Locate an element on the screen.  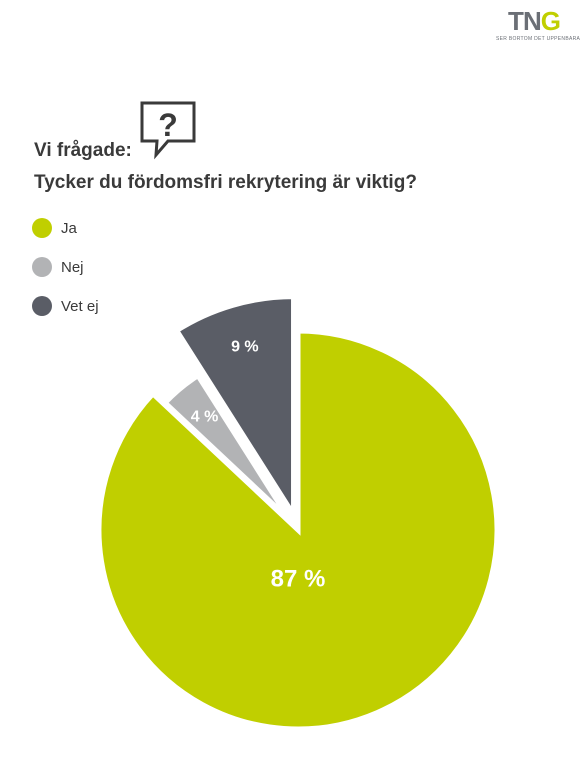
logo-letter-g: G is located at coordinates (550, 21).